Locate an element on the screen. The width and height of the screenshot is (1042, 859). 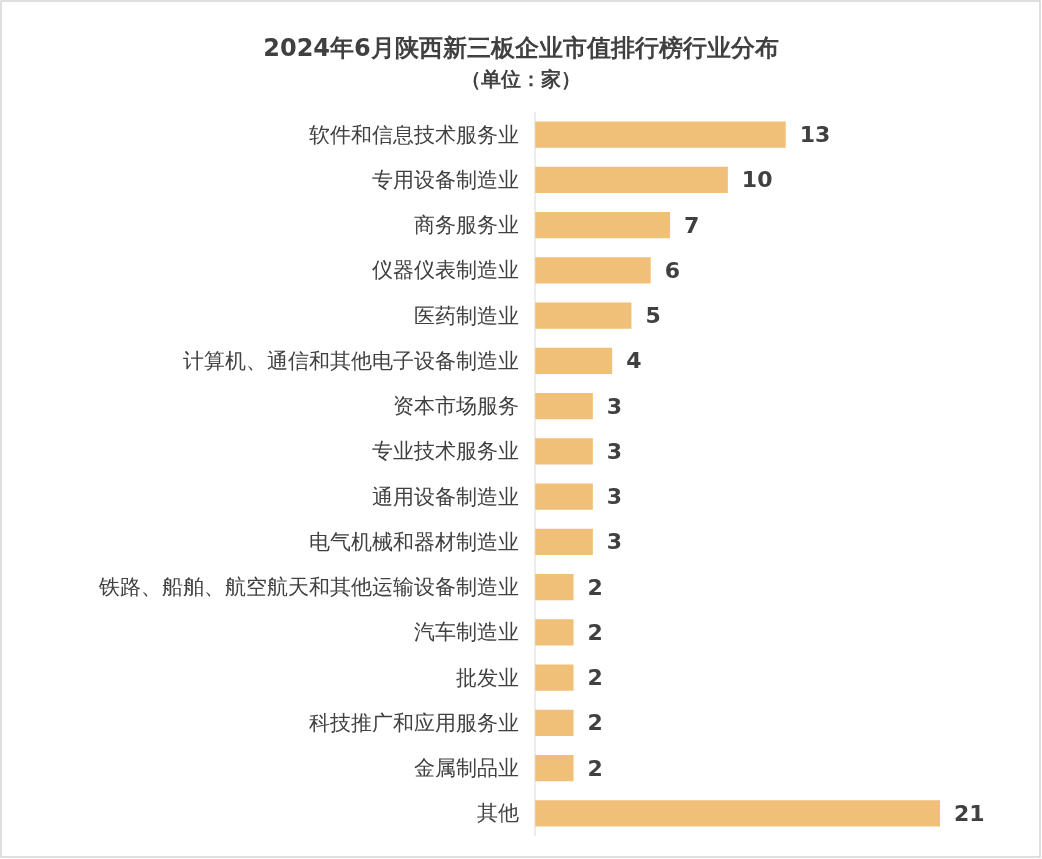
y-tick-label: 电气机械和器材制造业 is located at coordinates (414, 541).